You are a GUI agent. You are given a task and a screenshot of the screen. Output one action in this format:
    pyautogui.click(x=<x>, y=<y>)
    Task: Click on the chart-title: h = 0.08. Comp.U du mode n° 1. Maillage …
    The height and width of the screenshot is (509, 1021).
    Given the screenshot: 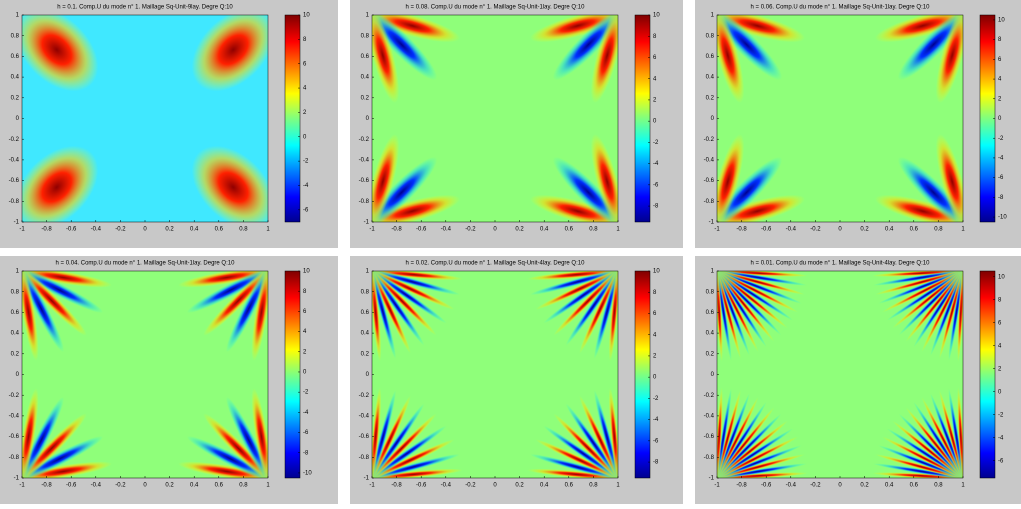 What is the action you would take?
    pyautogui.click(x=496, y=8)
    